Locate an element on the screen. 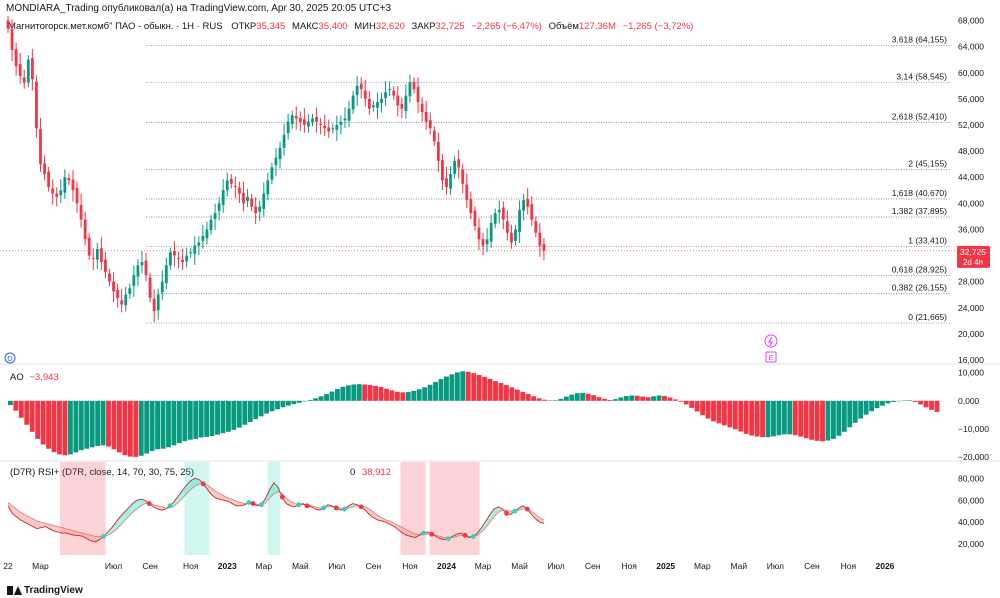  ao-axis-tick: 0,000 is located at coordinates (969, 401).